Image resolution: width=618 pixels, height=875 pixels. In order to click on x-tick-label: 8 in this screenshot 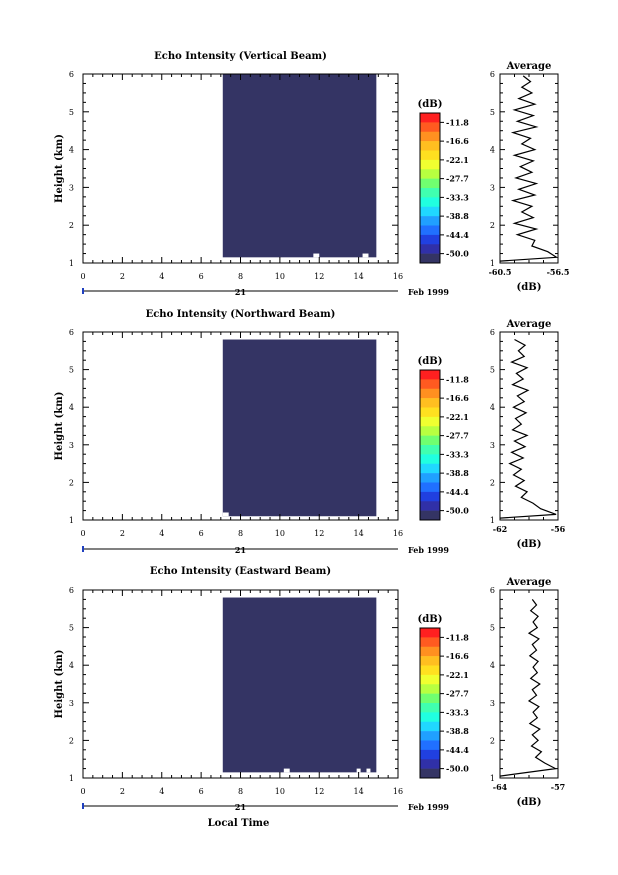, I will do `click(240, 276)`.